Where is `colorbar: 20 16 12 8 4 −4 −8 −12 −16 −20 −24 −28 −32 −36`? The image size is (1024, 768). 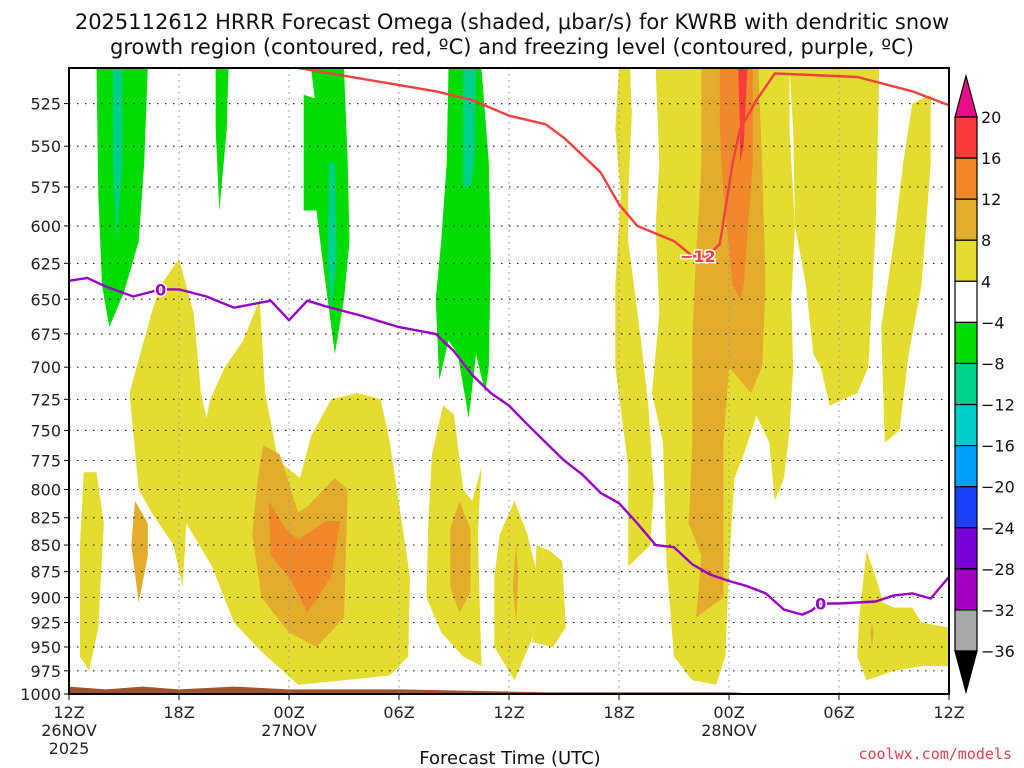
colorbar: 20 16 12 8 4 −4 −8 −12 −16 −20 −24 −28 −32 −36 is located at coordinates (984, 384).